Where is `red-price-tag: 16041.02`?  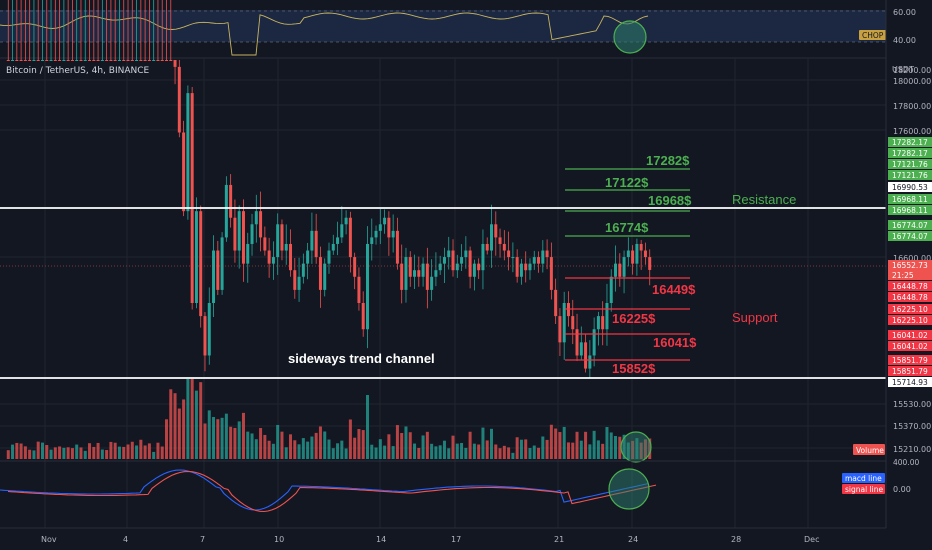 red-price-tag: 16041.02 is located at coordinates (910, 346).